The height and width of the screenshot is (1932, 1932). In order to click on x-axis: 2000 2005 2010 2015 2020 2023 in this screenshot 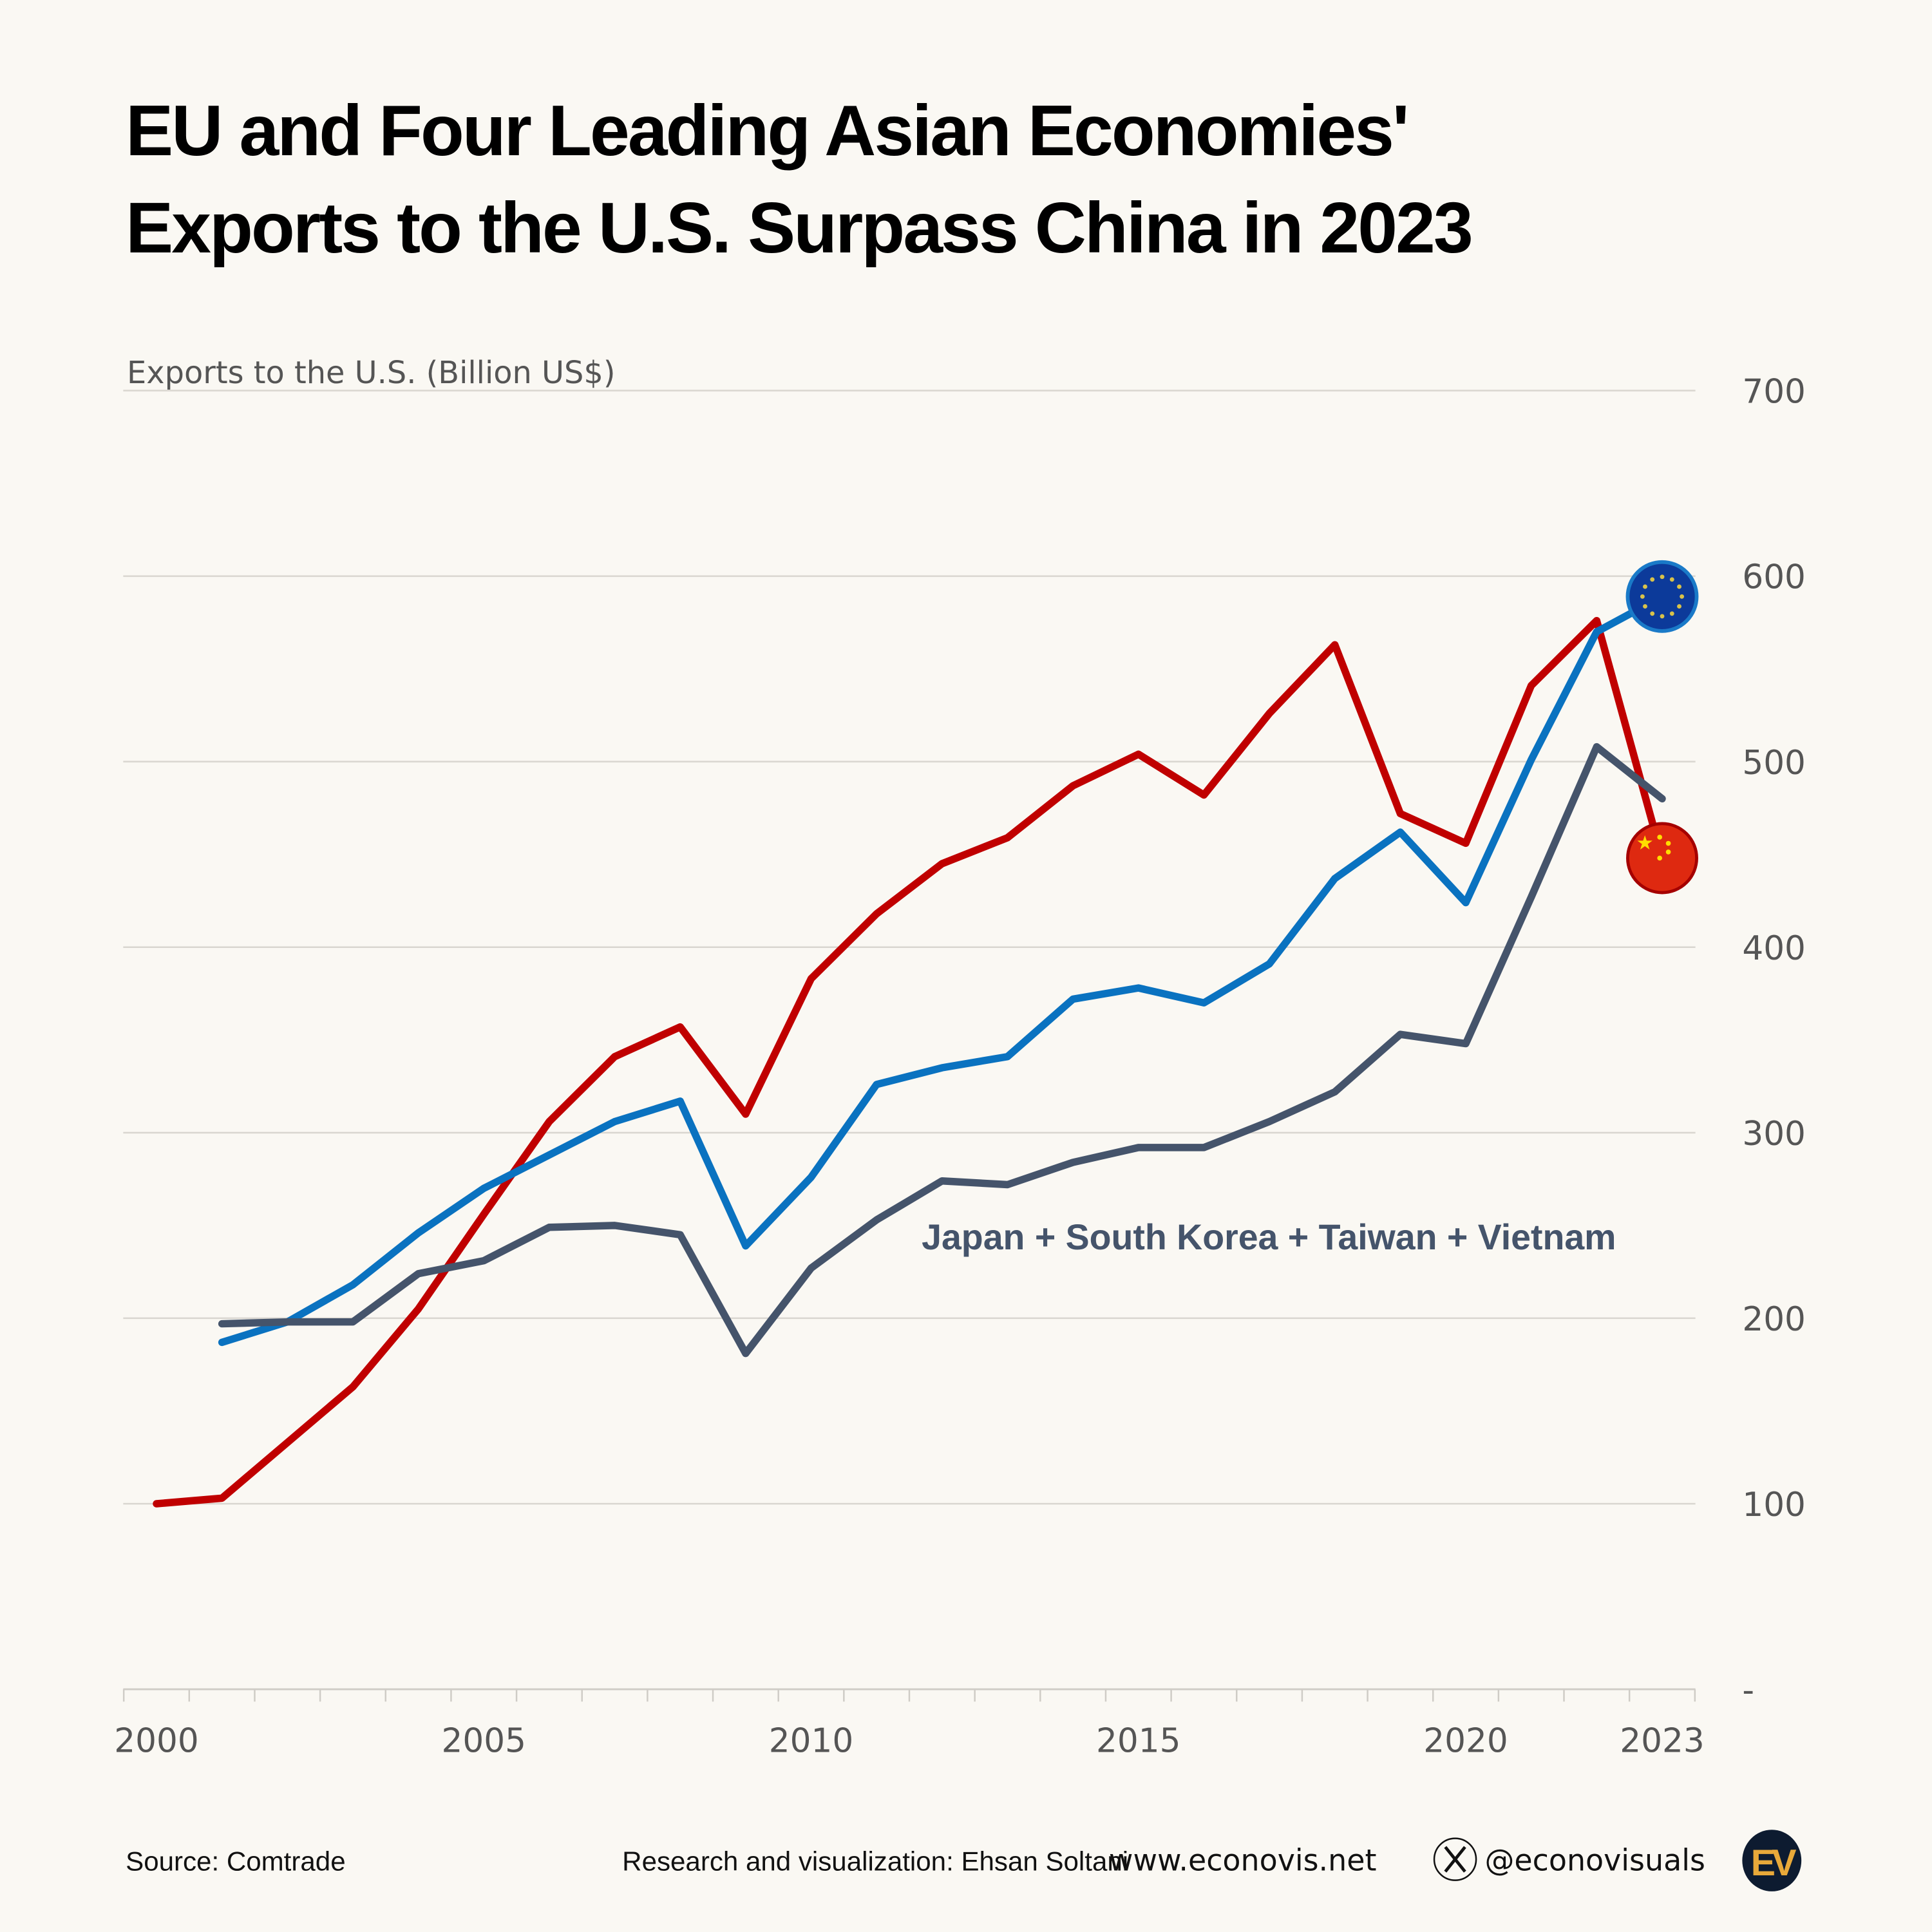, I will do `click(910, 1725)`.